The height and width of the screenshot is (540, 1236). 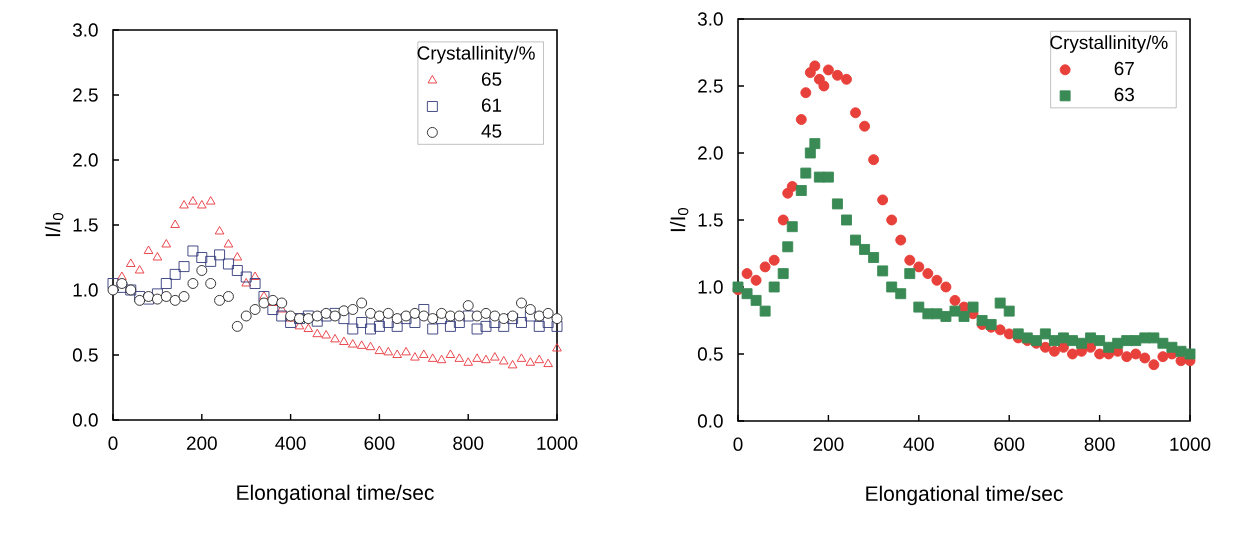 I want to click on legend-label: 61, so click(x=491, y=105).